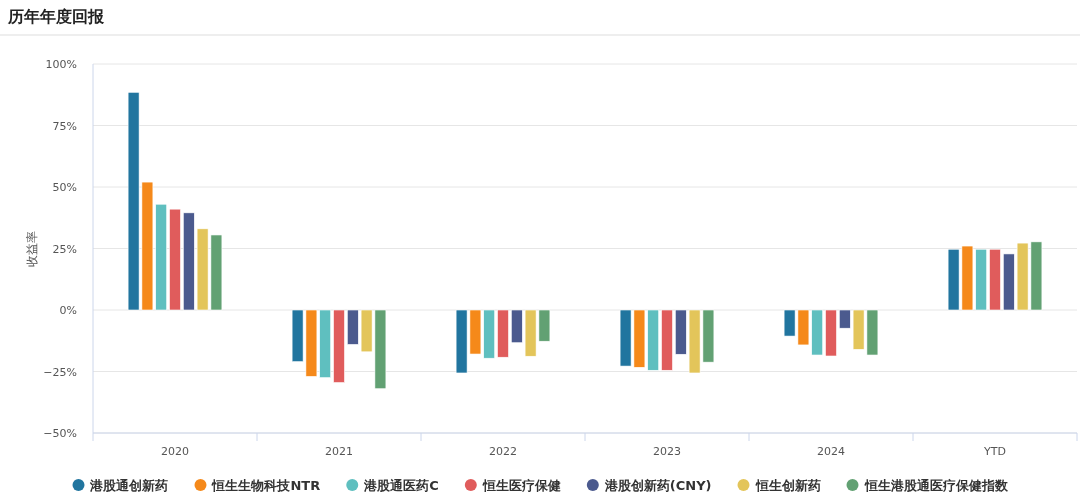 This screenshot has height=495, width=1080. What do you see at coordinates (68, 310) in the screenshot?
I see `ytick: 0%` at bounding box center [68, 310].